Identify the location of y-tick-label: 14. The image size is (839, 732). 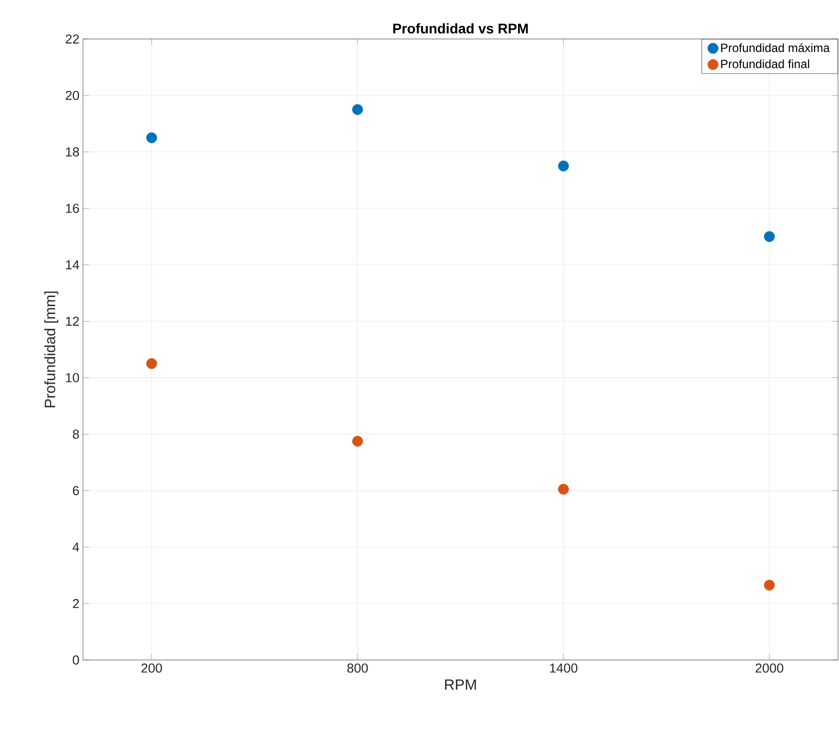
(73, 265).